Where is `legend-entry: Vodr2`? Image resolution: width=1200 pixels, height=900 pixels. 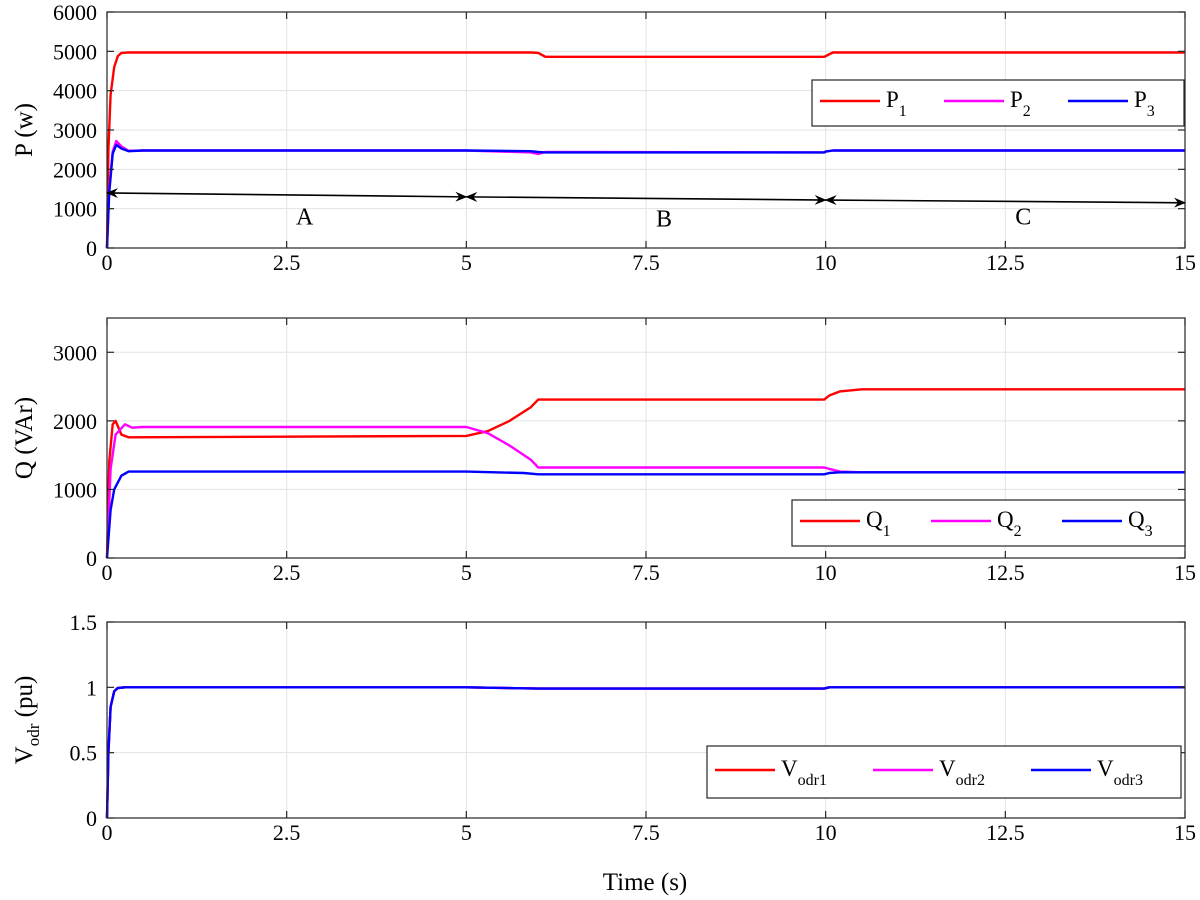 legend-entry: Vodr2 is located at coordinates (962, 772).